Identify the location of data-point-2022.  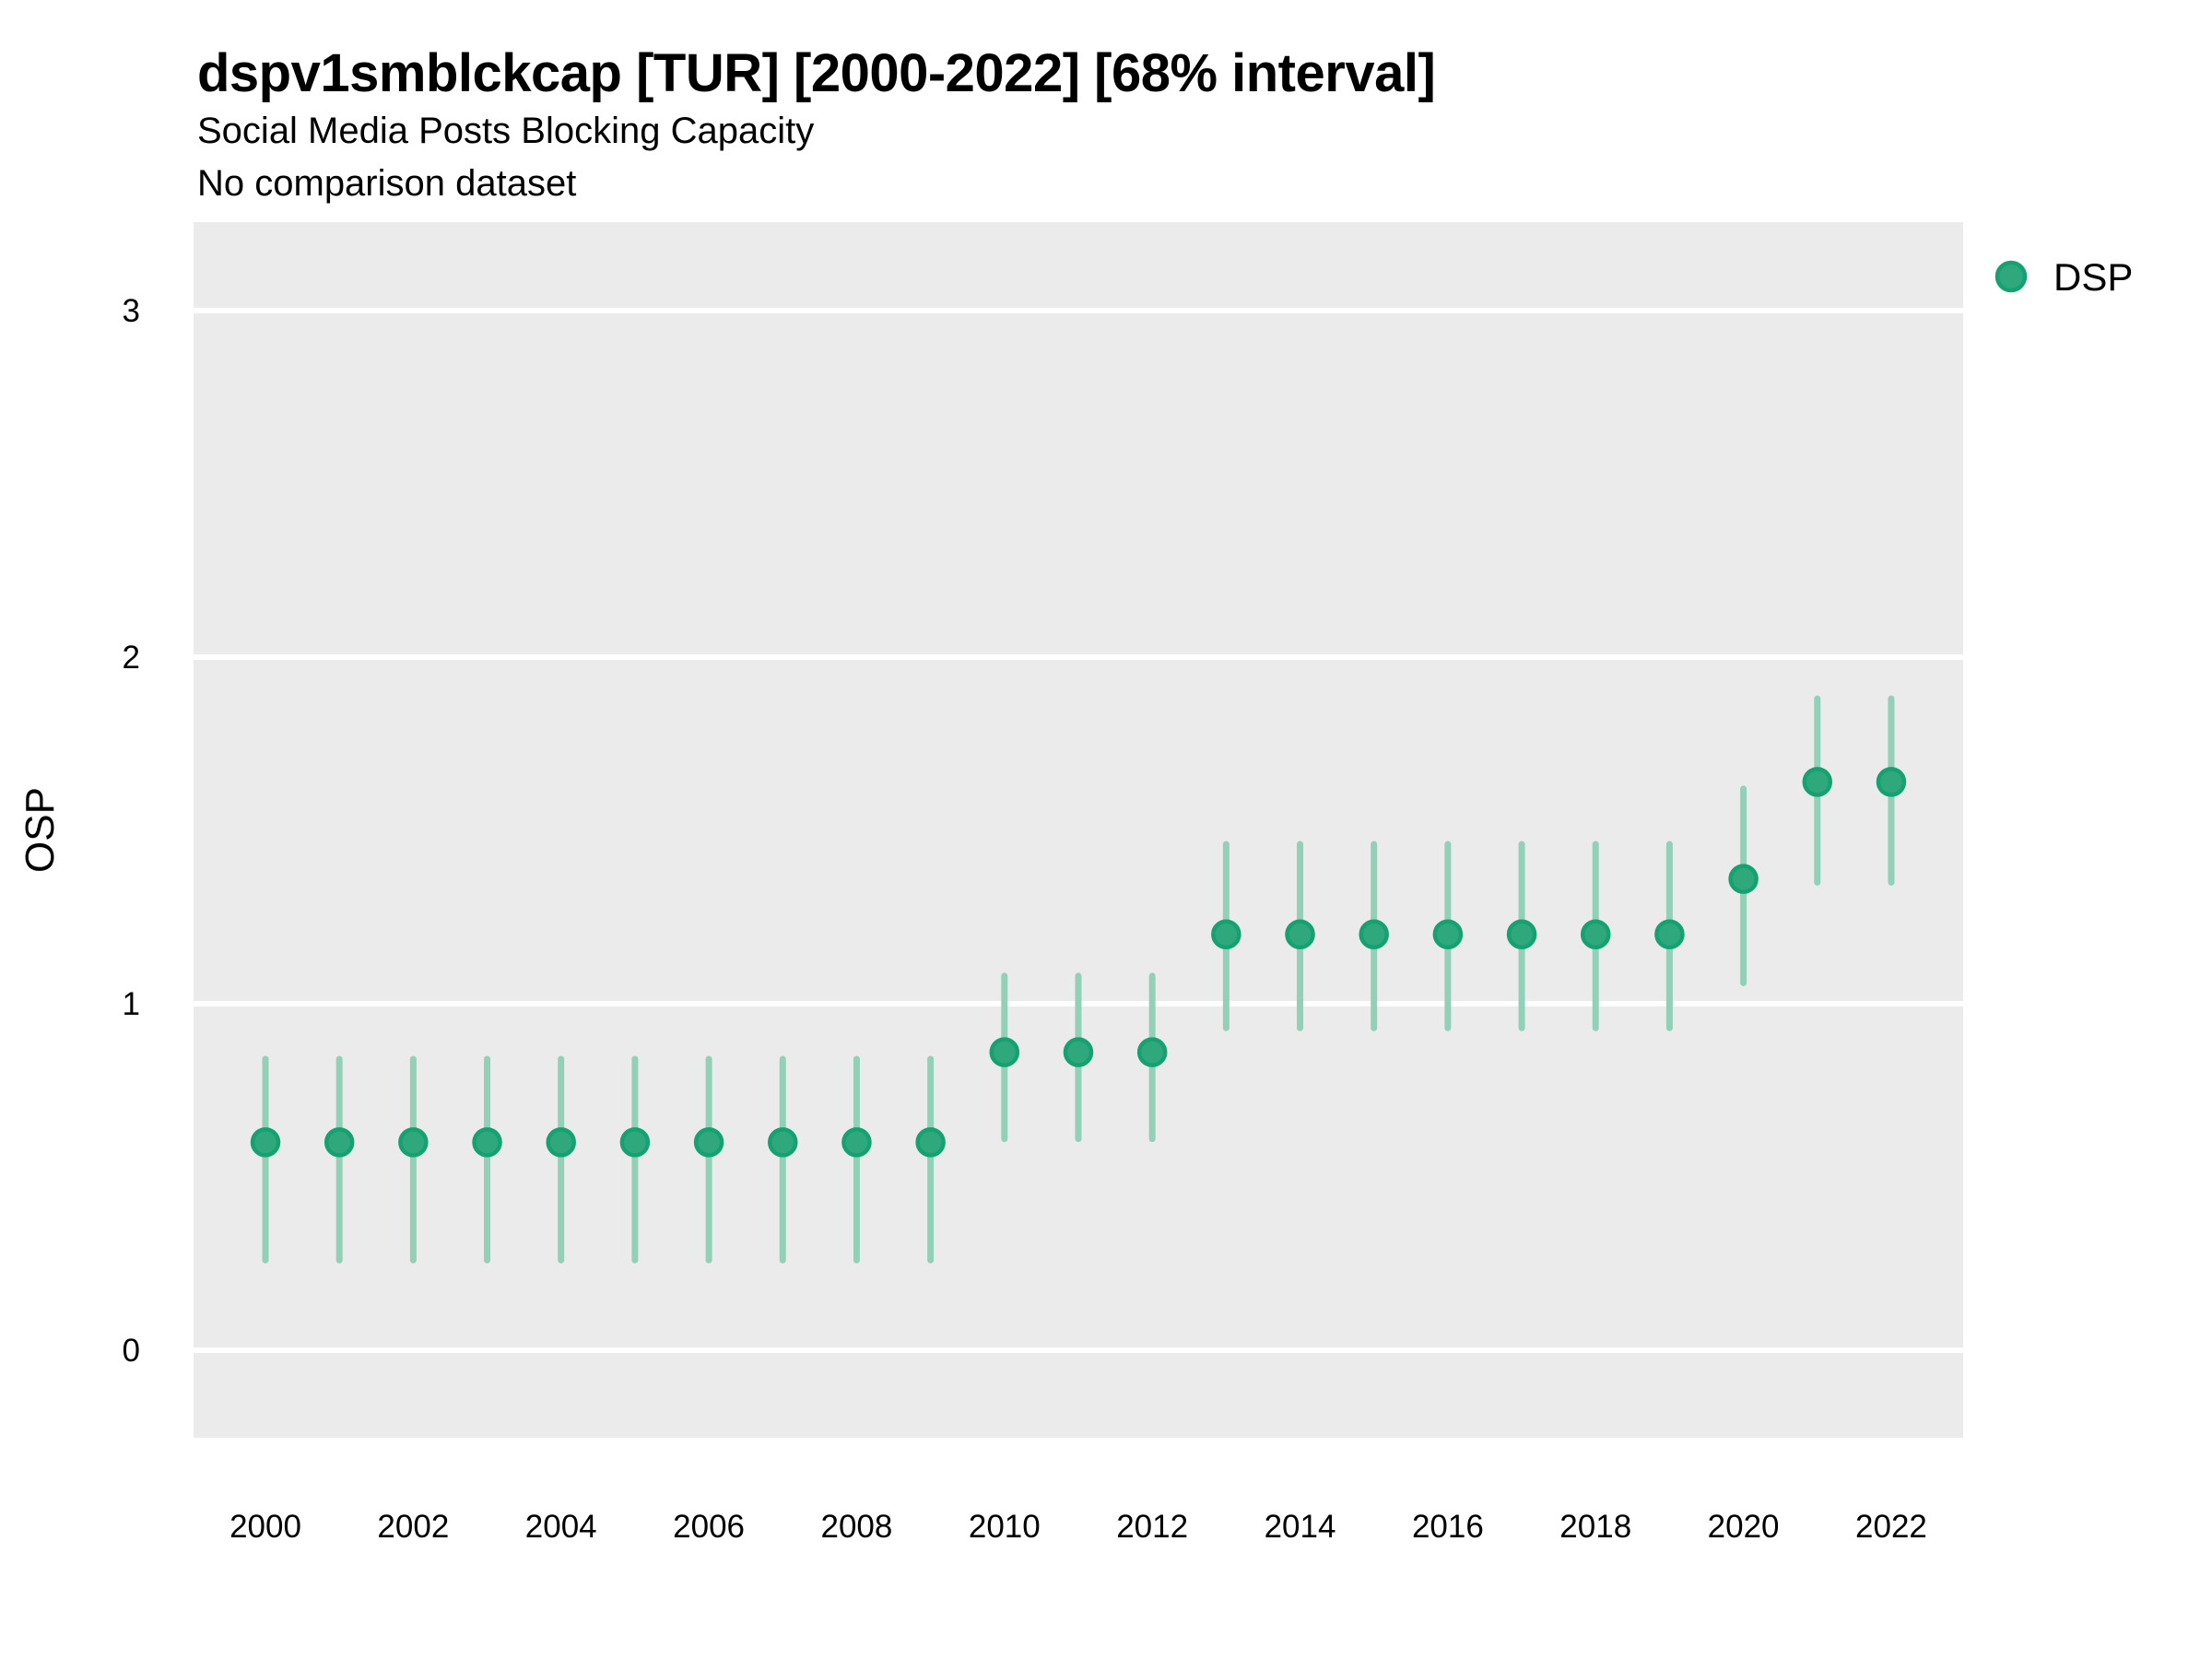
(1891, 782).